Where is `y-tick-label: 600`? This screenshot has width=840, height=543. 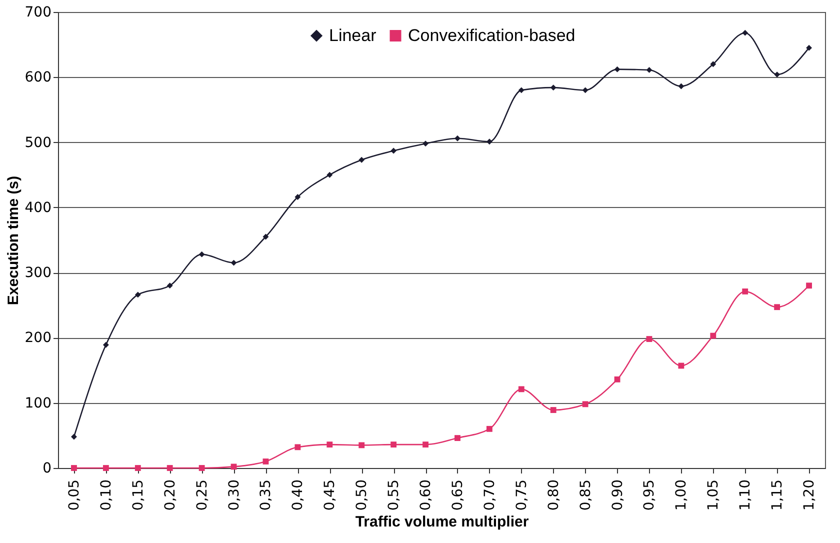
y-tick-label: 600 is located at coordinates (38, 78).